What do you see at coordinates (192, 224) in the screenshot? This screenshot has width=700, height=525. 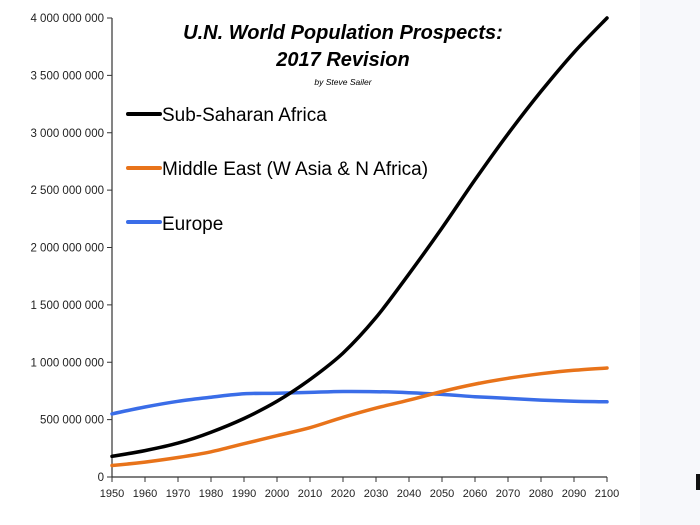 I see `legend-label-europe: Europe` at bounding box center [192, 224].